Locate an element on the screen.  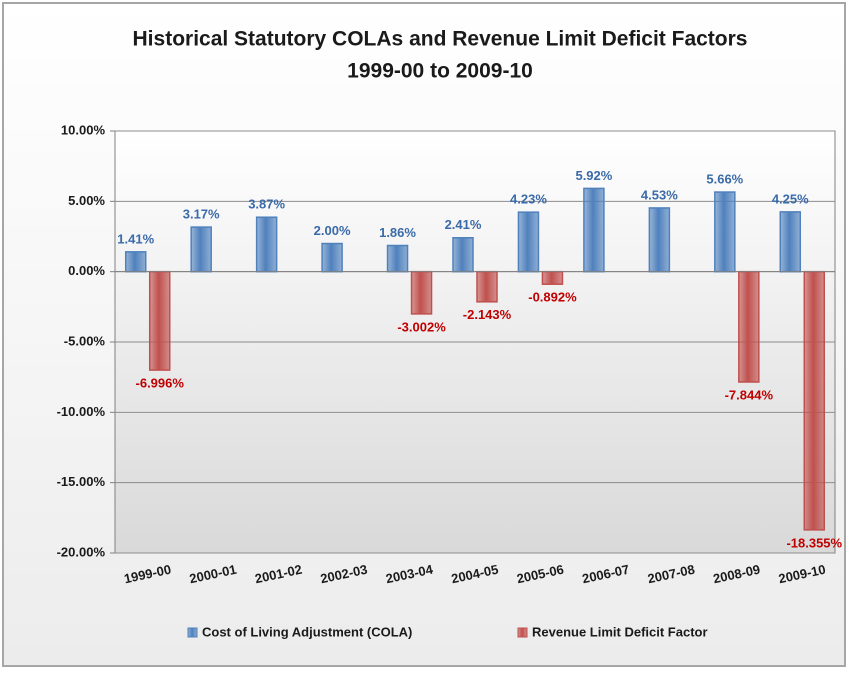
data-label: -18.355% is located at coordinates (814, 542).